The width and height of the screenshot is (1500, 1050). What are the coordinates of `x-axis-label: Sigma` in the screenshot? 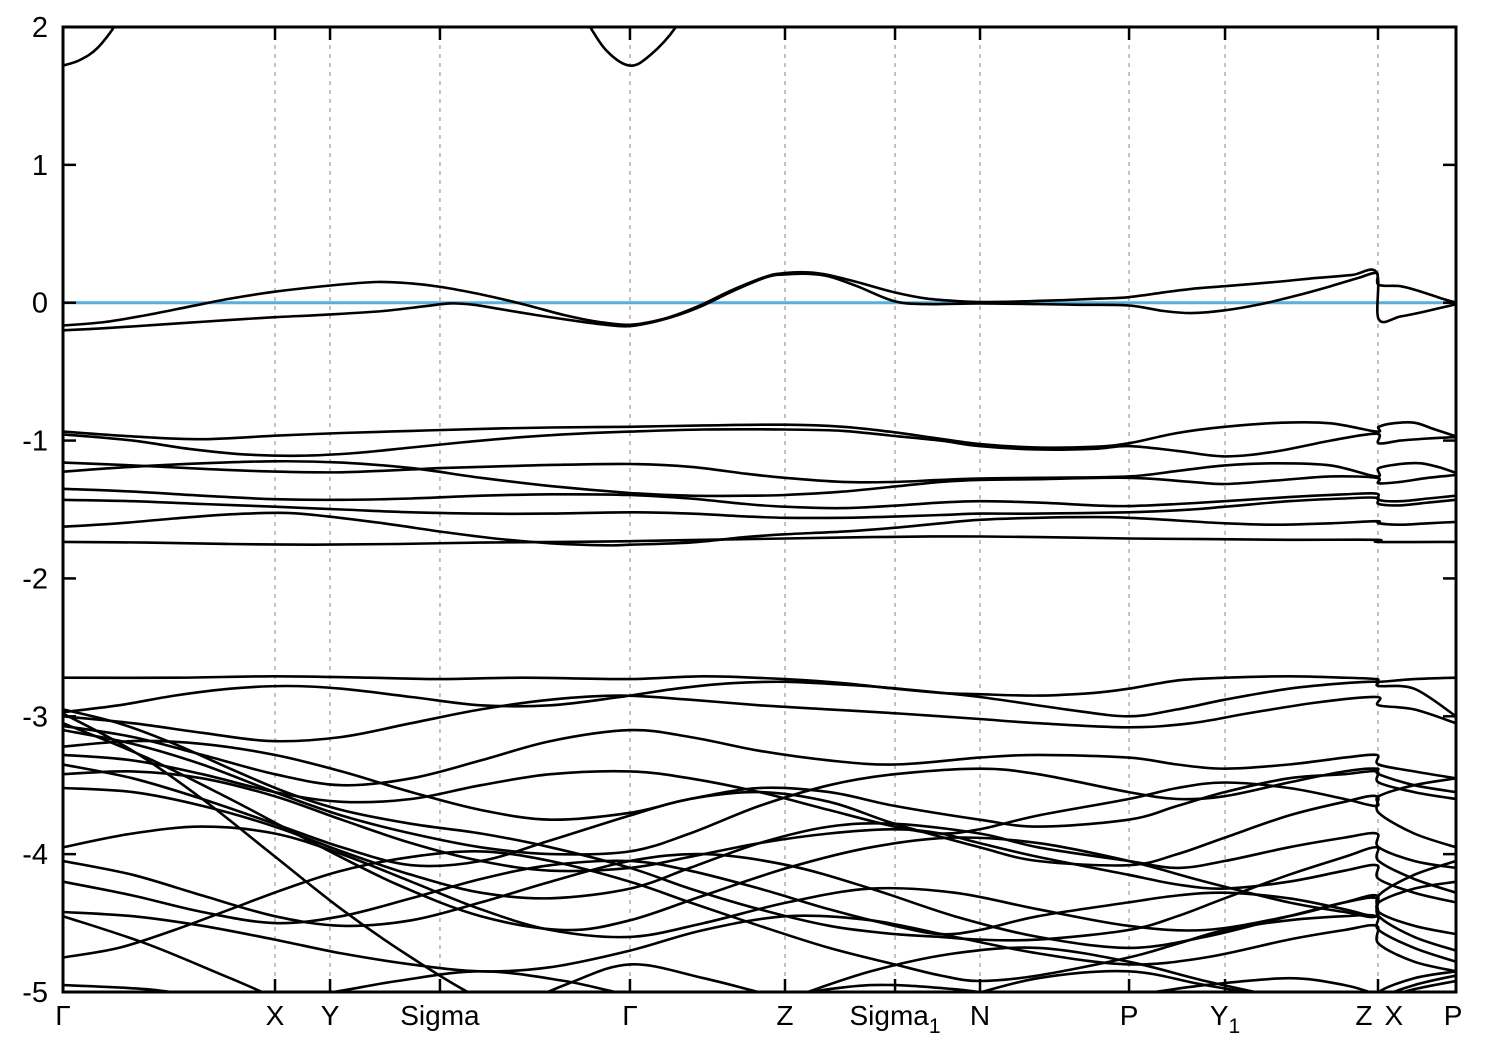 It's located at (440, 1015).